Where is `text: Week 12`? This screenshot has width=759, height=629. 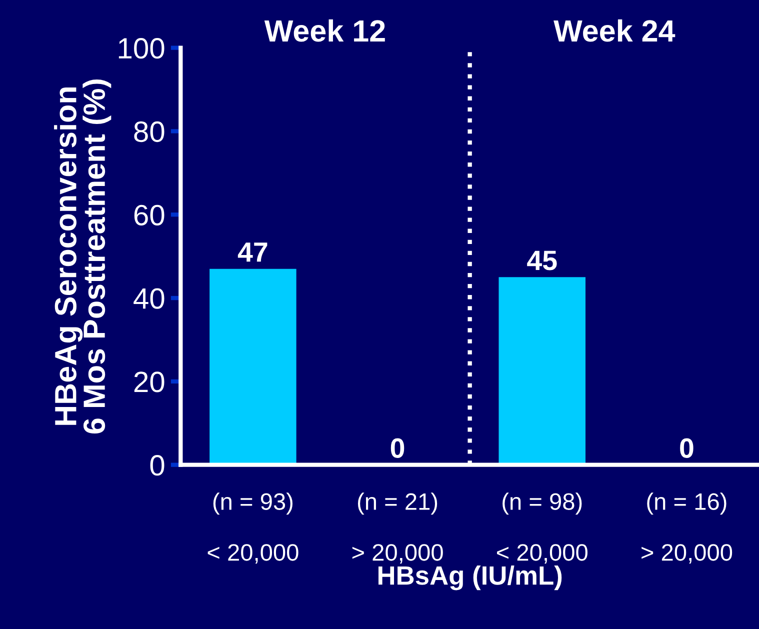
text: Week 12 is located at coordinates (324, 30).